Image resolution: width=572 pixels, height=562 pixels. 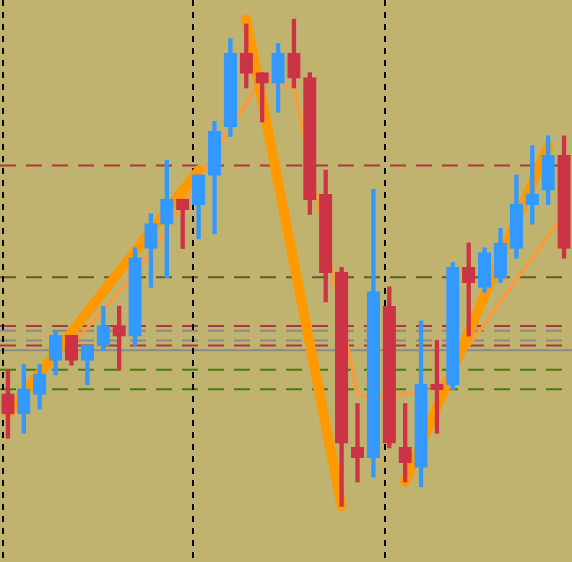 I want to click on candlestick, so click(x=357, y=443).